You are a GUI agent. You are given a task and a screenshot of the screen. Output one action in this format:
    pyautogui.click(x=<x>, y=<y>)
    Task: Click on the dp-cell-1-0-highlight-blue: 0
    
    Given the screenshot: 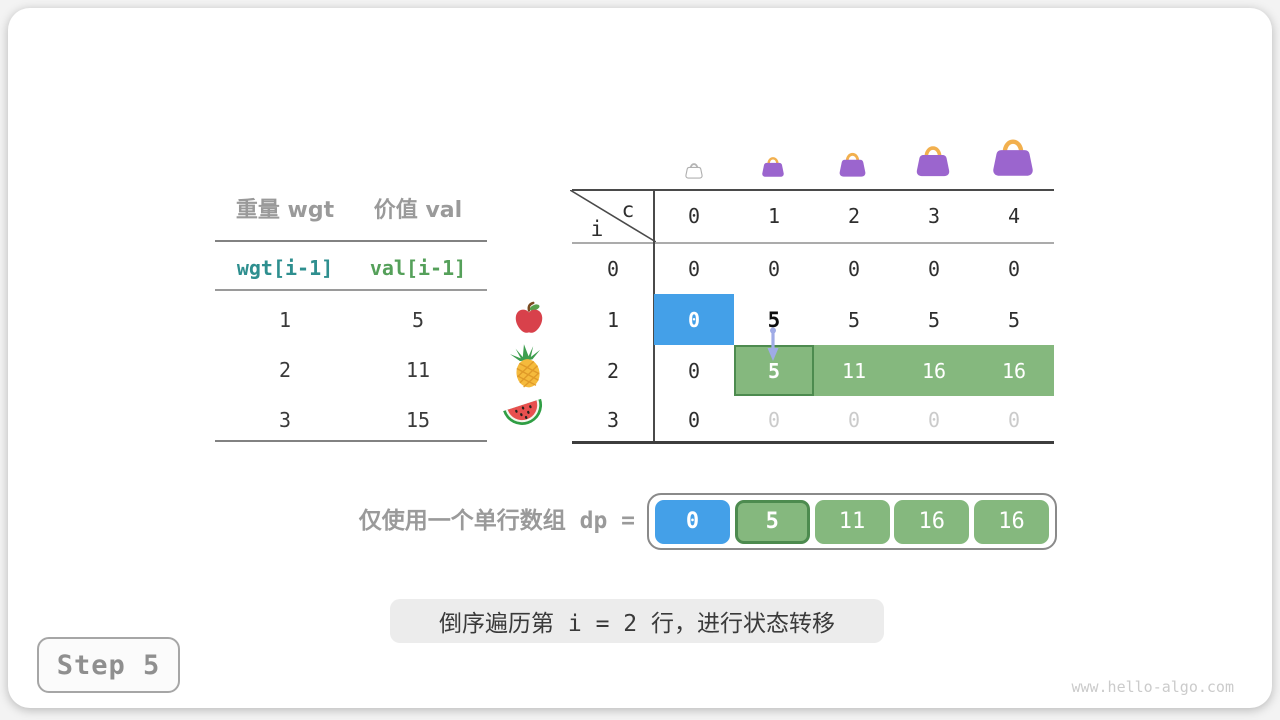 What is the action you would take?
    pyautogui.click(x=694, y=319)
    